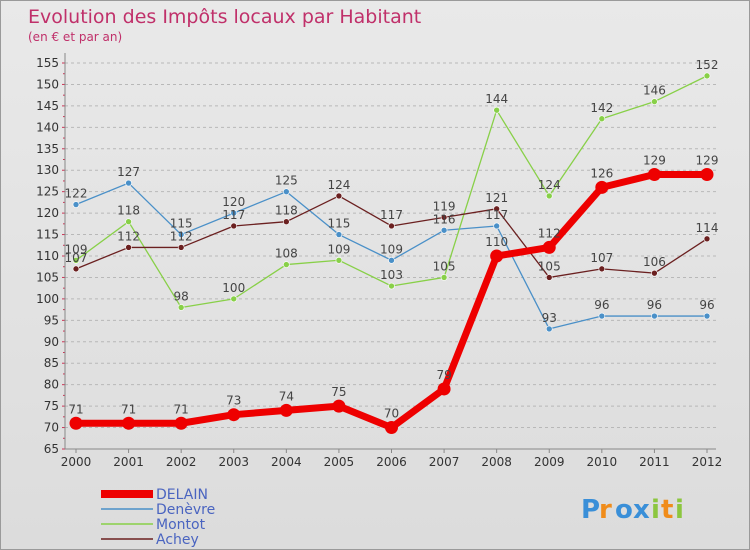 Image resolution: width=750 pixels, height=550 pixels. I want to click on logo-letter: r, so click(605, 510).